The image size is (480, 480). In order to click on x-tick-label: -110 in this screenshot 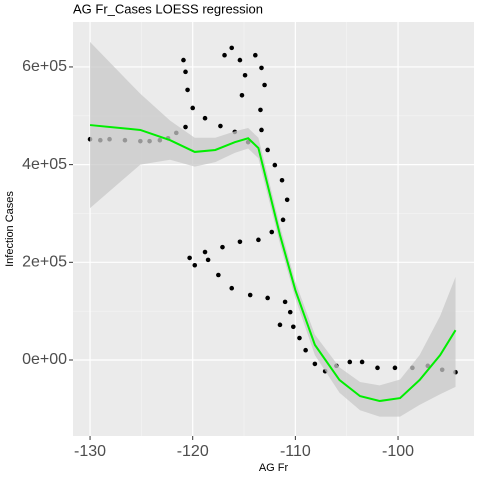, I will do `click(295, 451)`.